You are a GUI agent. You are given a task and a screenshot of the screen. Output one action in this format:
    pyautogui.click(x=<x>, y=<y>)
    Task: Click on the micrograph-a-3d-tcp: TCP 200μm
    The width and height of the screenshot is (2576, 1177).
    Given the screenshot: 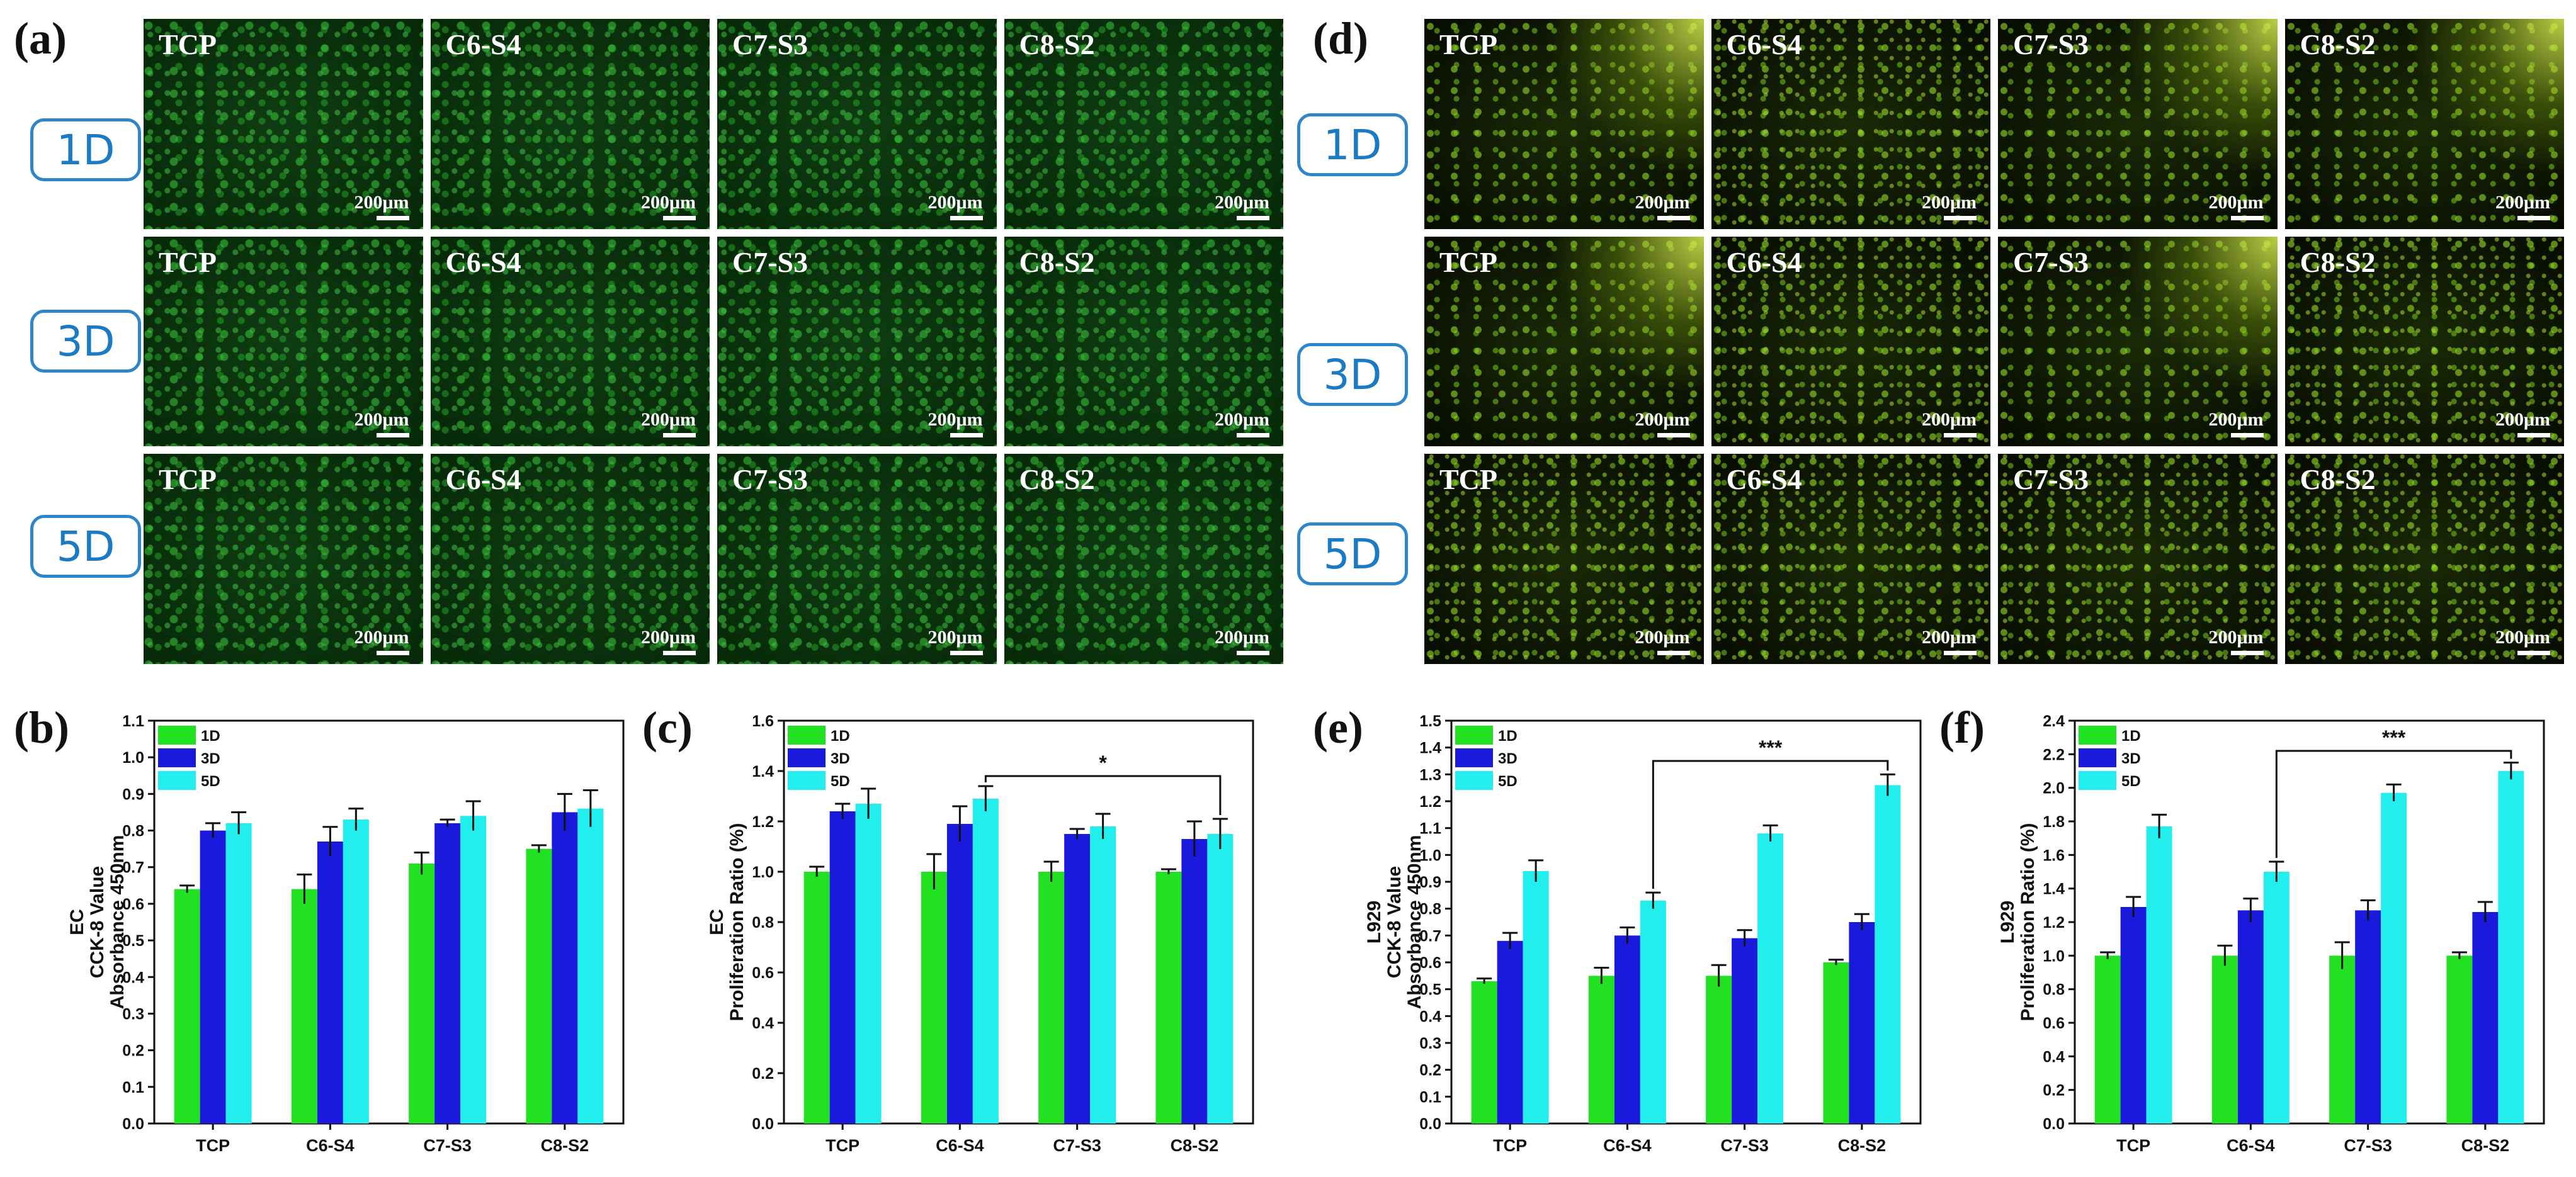 What is the action you would take?
    pyautogui.click(x=283, y=341)
    